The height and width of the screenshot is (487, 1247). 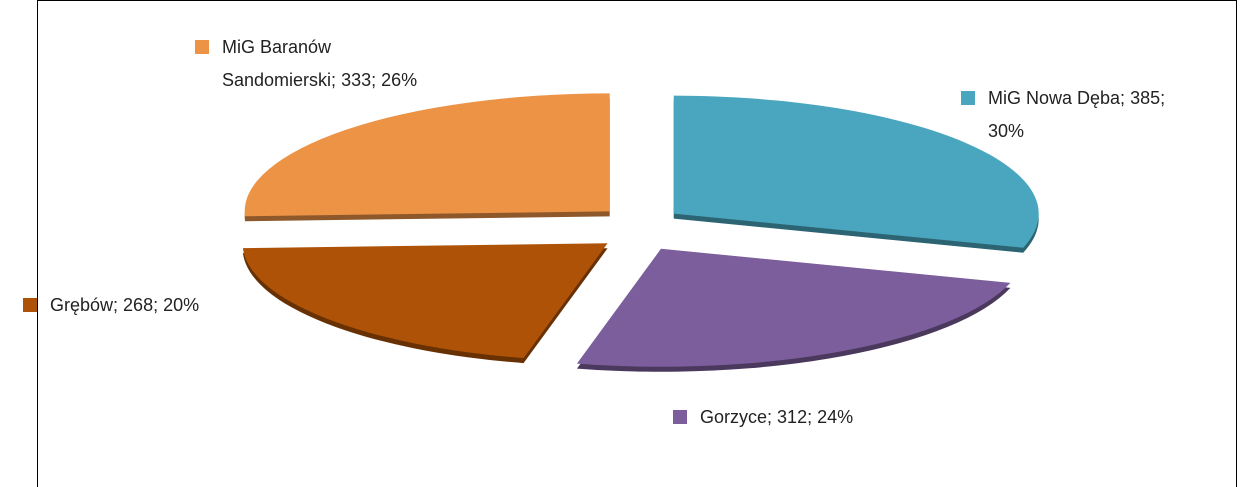 What do you see at coordinates (210, 305) in the screenshot?
I see `data-label: Grębów; 268; 20%` at bounding box center [210, 305].